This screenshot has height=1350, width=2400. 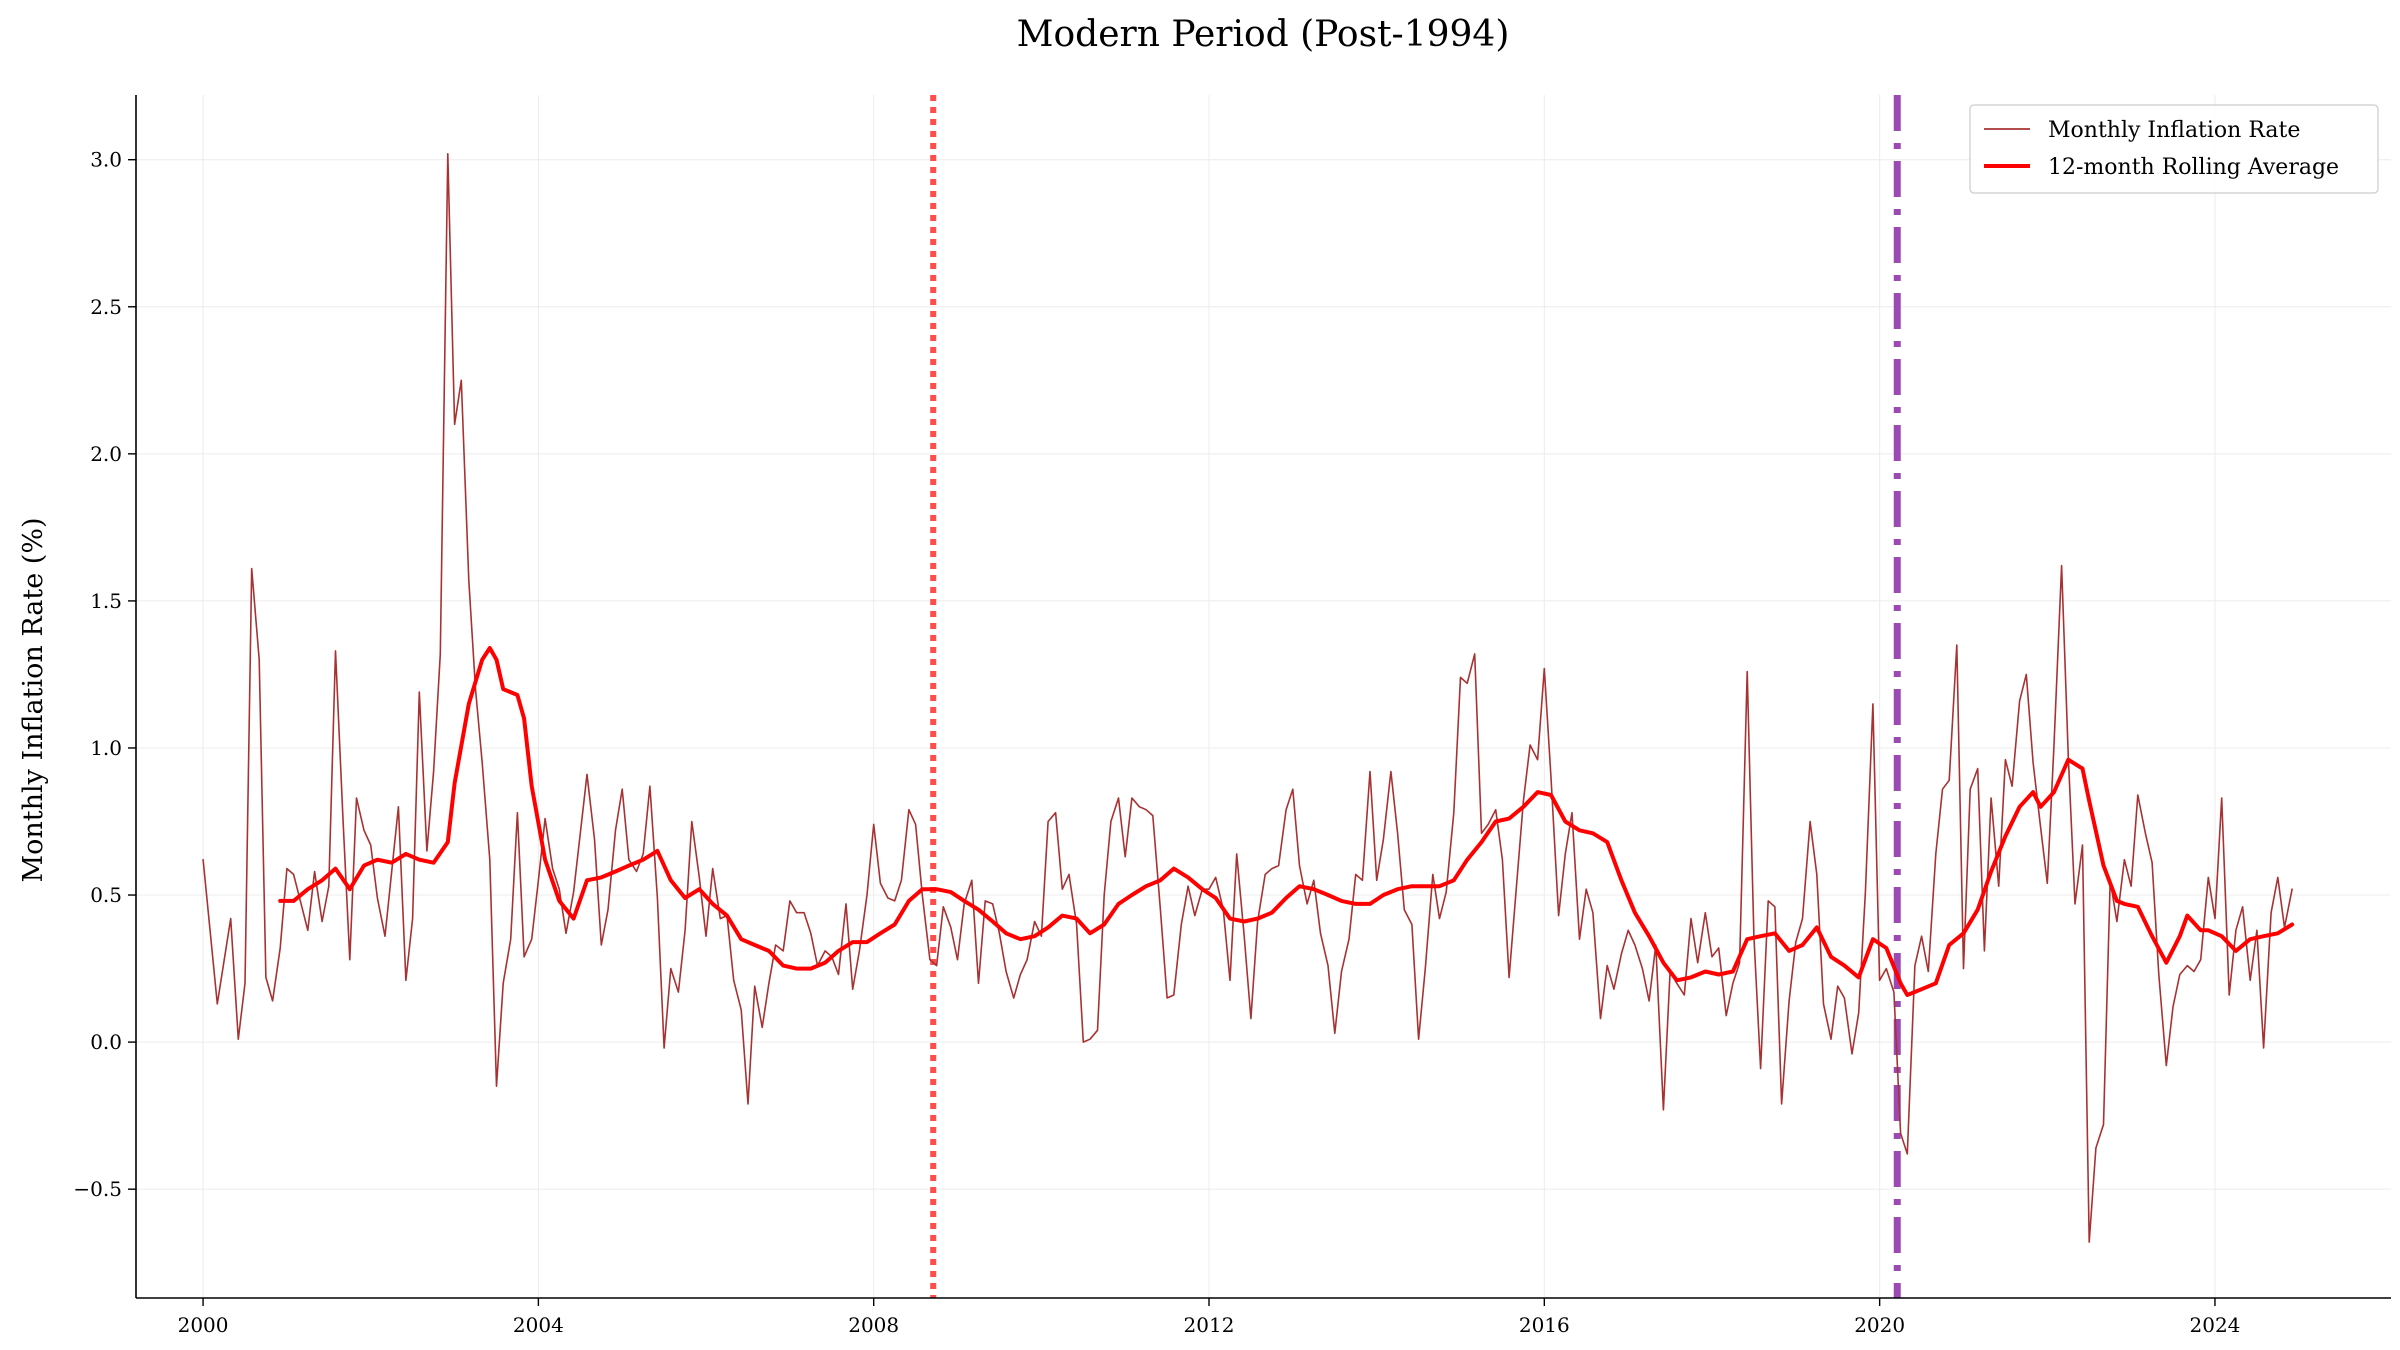 I want to click on y-tick-label: 1.5, so click(x=106, y=601).